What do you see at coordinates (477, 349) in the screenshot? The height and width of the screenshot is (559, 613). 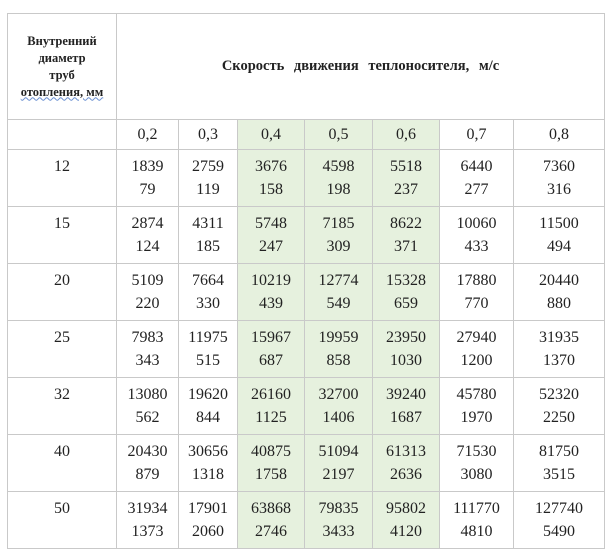 I see `value-cell: 27940 1200` at bounding box center [477, 349].